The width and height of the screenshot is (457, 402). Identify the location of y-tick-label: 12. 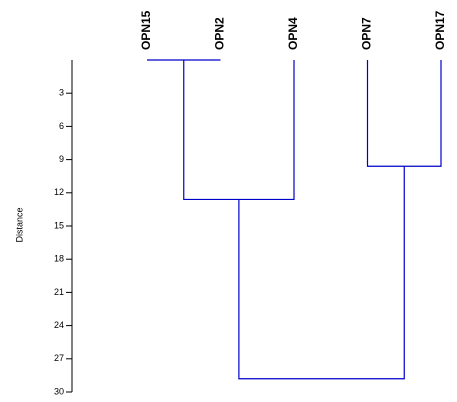
(59, 192).